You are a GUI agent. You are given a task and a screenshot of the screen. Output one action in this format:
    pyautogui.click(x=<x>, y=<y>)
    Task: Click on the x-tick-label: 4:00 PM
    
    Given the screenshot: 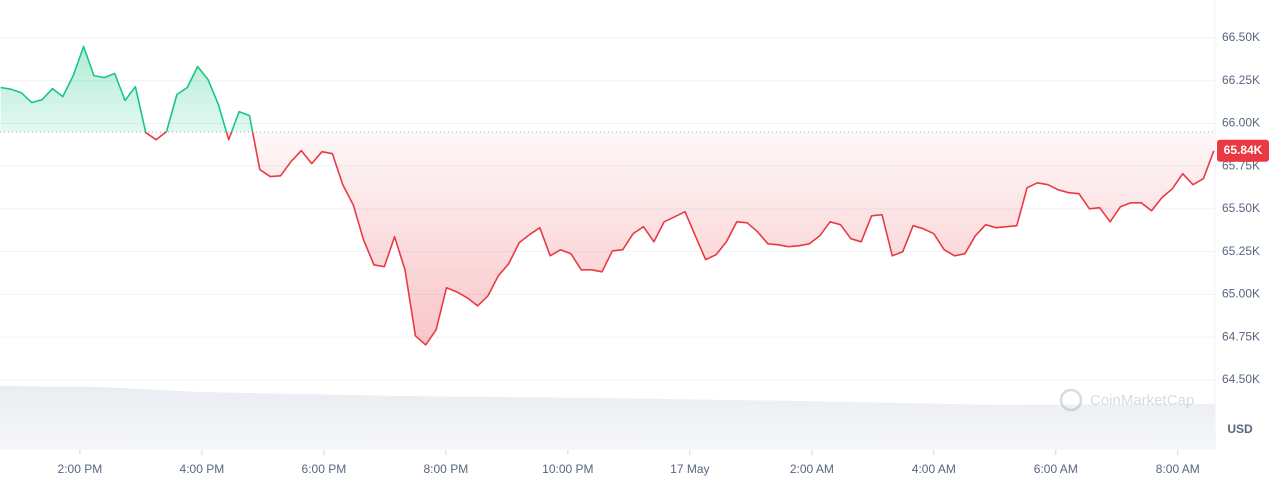 What is the action you would take?
    pyautogui.click(x=202, y=469)
    